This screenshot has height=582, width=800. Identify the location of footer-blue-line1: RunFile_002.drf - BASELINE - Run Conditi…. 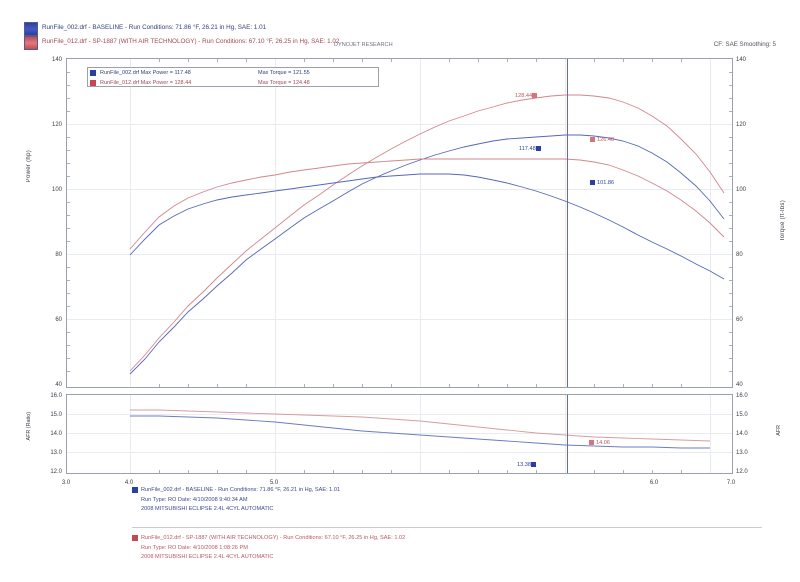
(241, 490).